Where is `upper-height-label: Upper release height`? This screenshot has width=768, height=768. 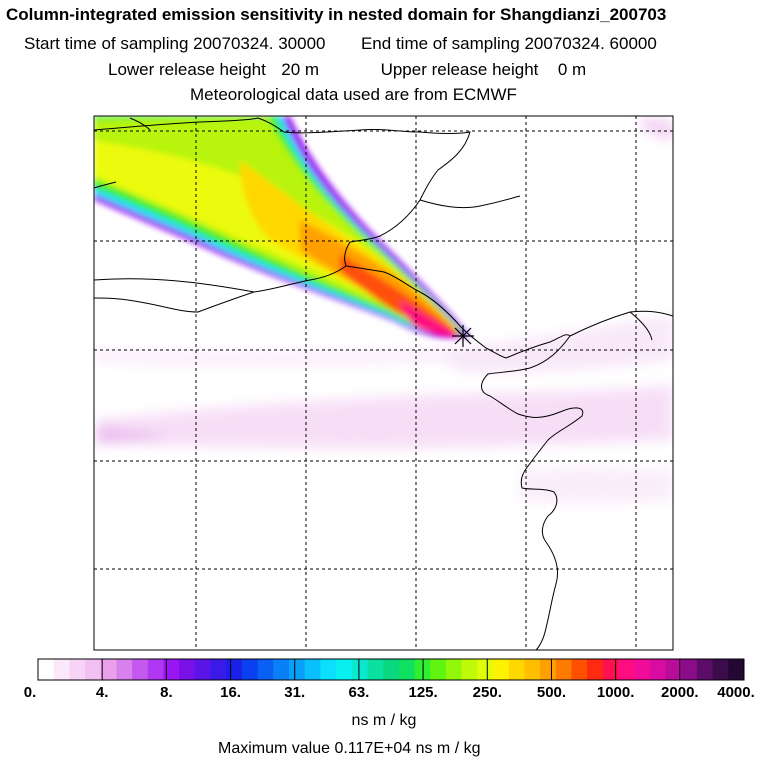 upper-height-label: Upper release height is located at coordinates (459, 69).